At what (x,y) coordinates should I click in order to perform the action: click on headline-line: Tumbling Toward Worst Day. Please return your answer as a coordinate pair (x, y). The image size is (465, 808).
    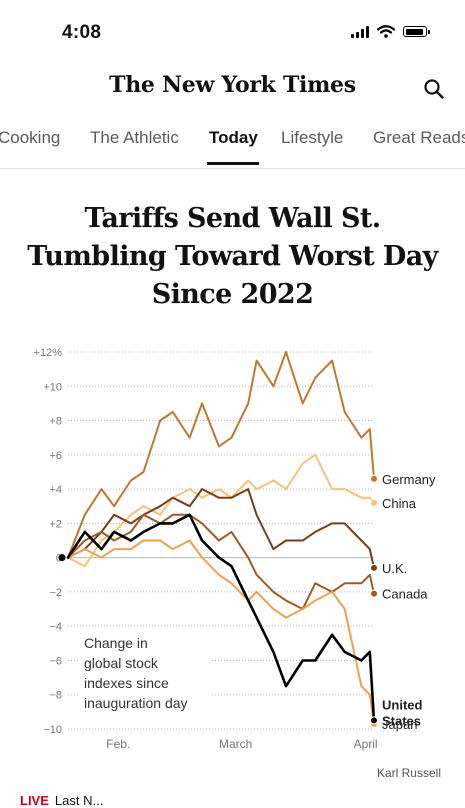
    Looking at the image, I should click on (232, 256).